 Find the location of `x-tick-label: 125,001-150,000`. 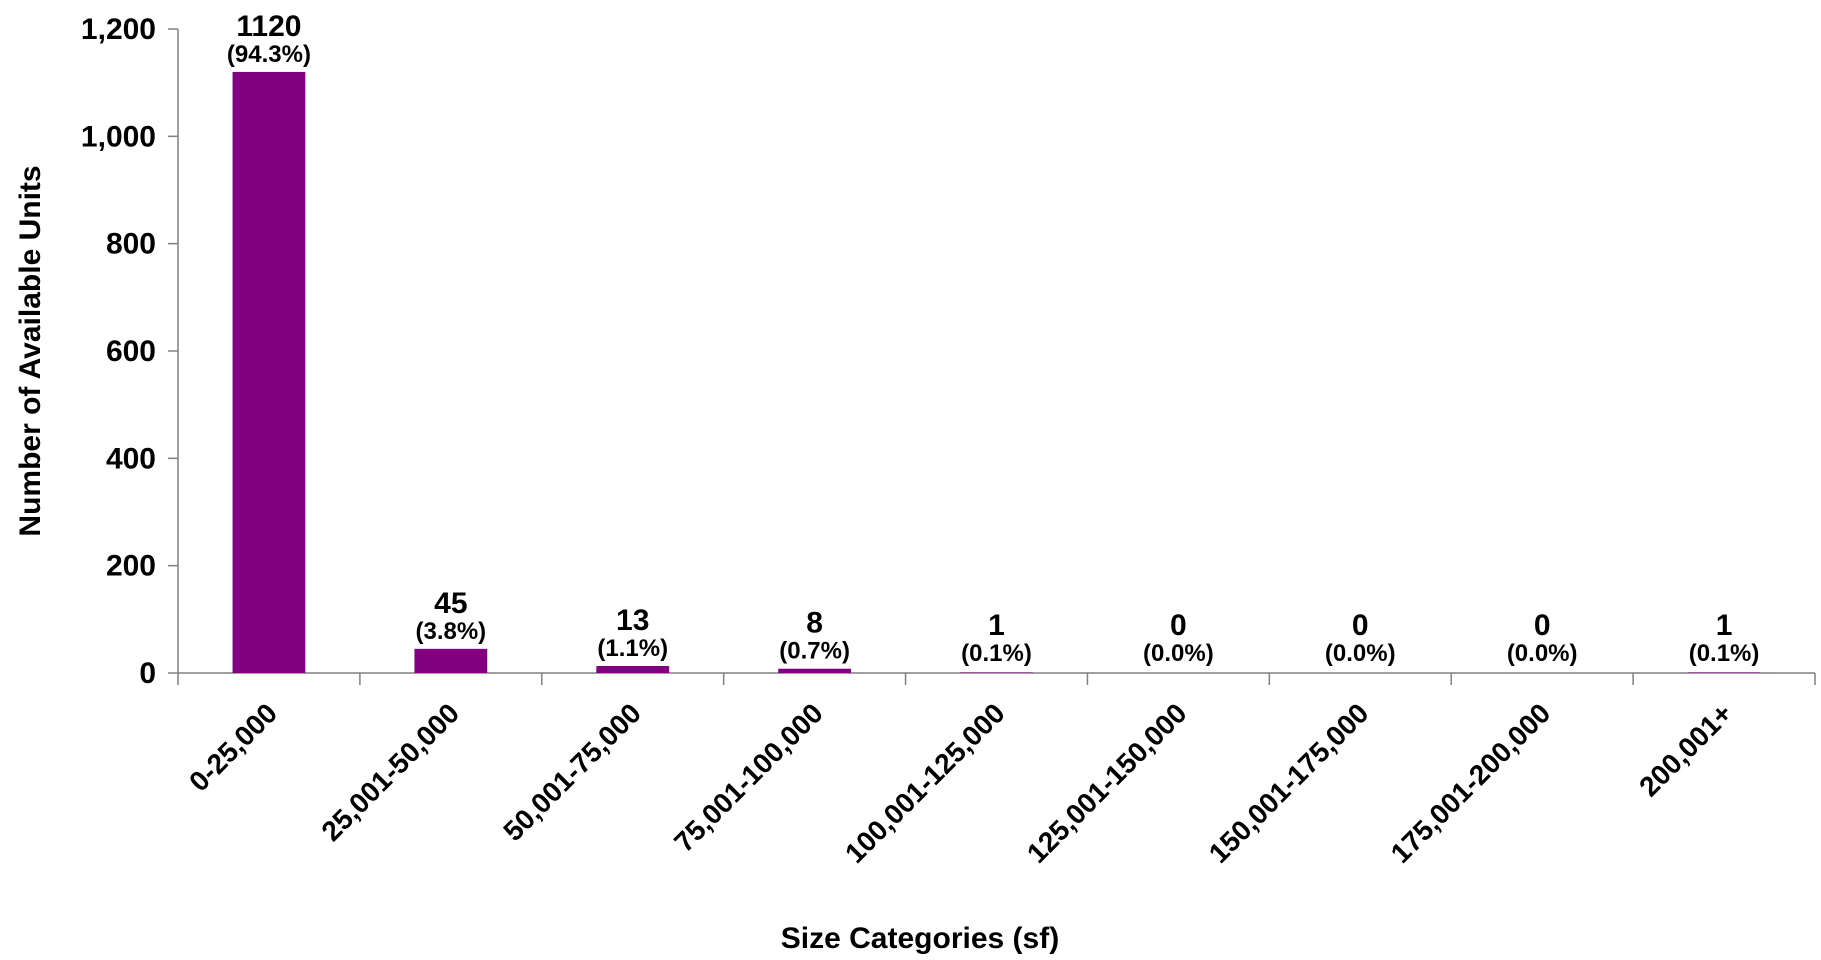

x-tick-label: 125,001-150,000 is located at coordinates (1107, 783).